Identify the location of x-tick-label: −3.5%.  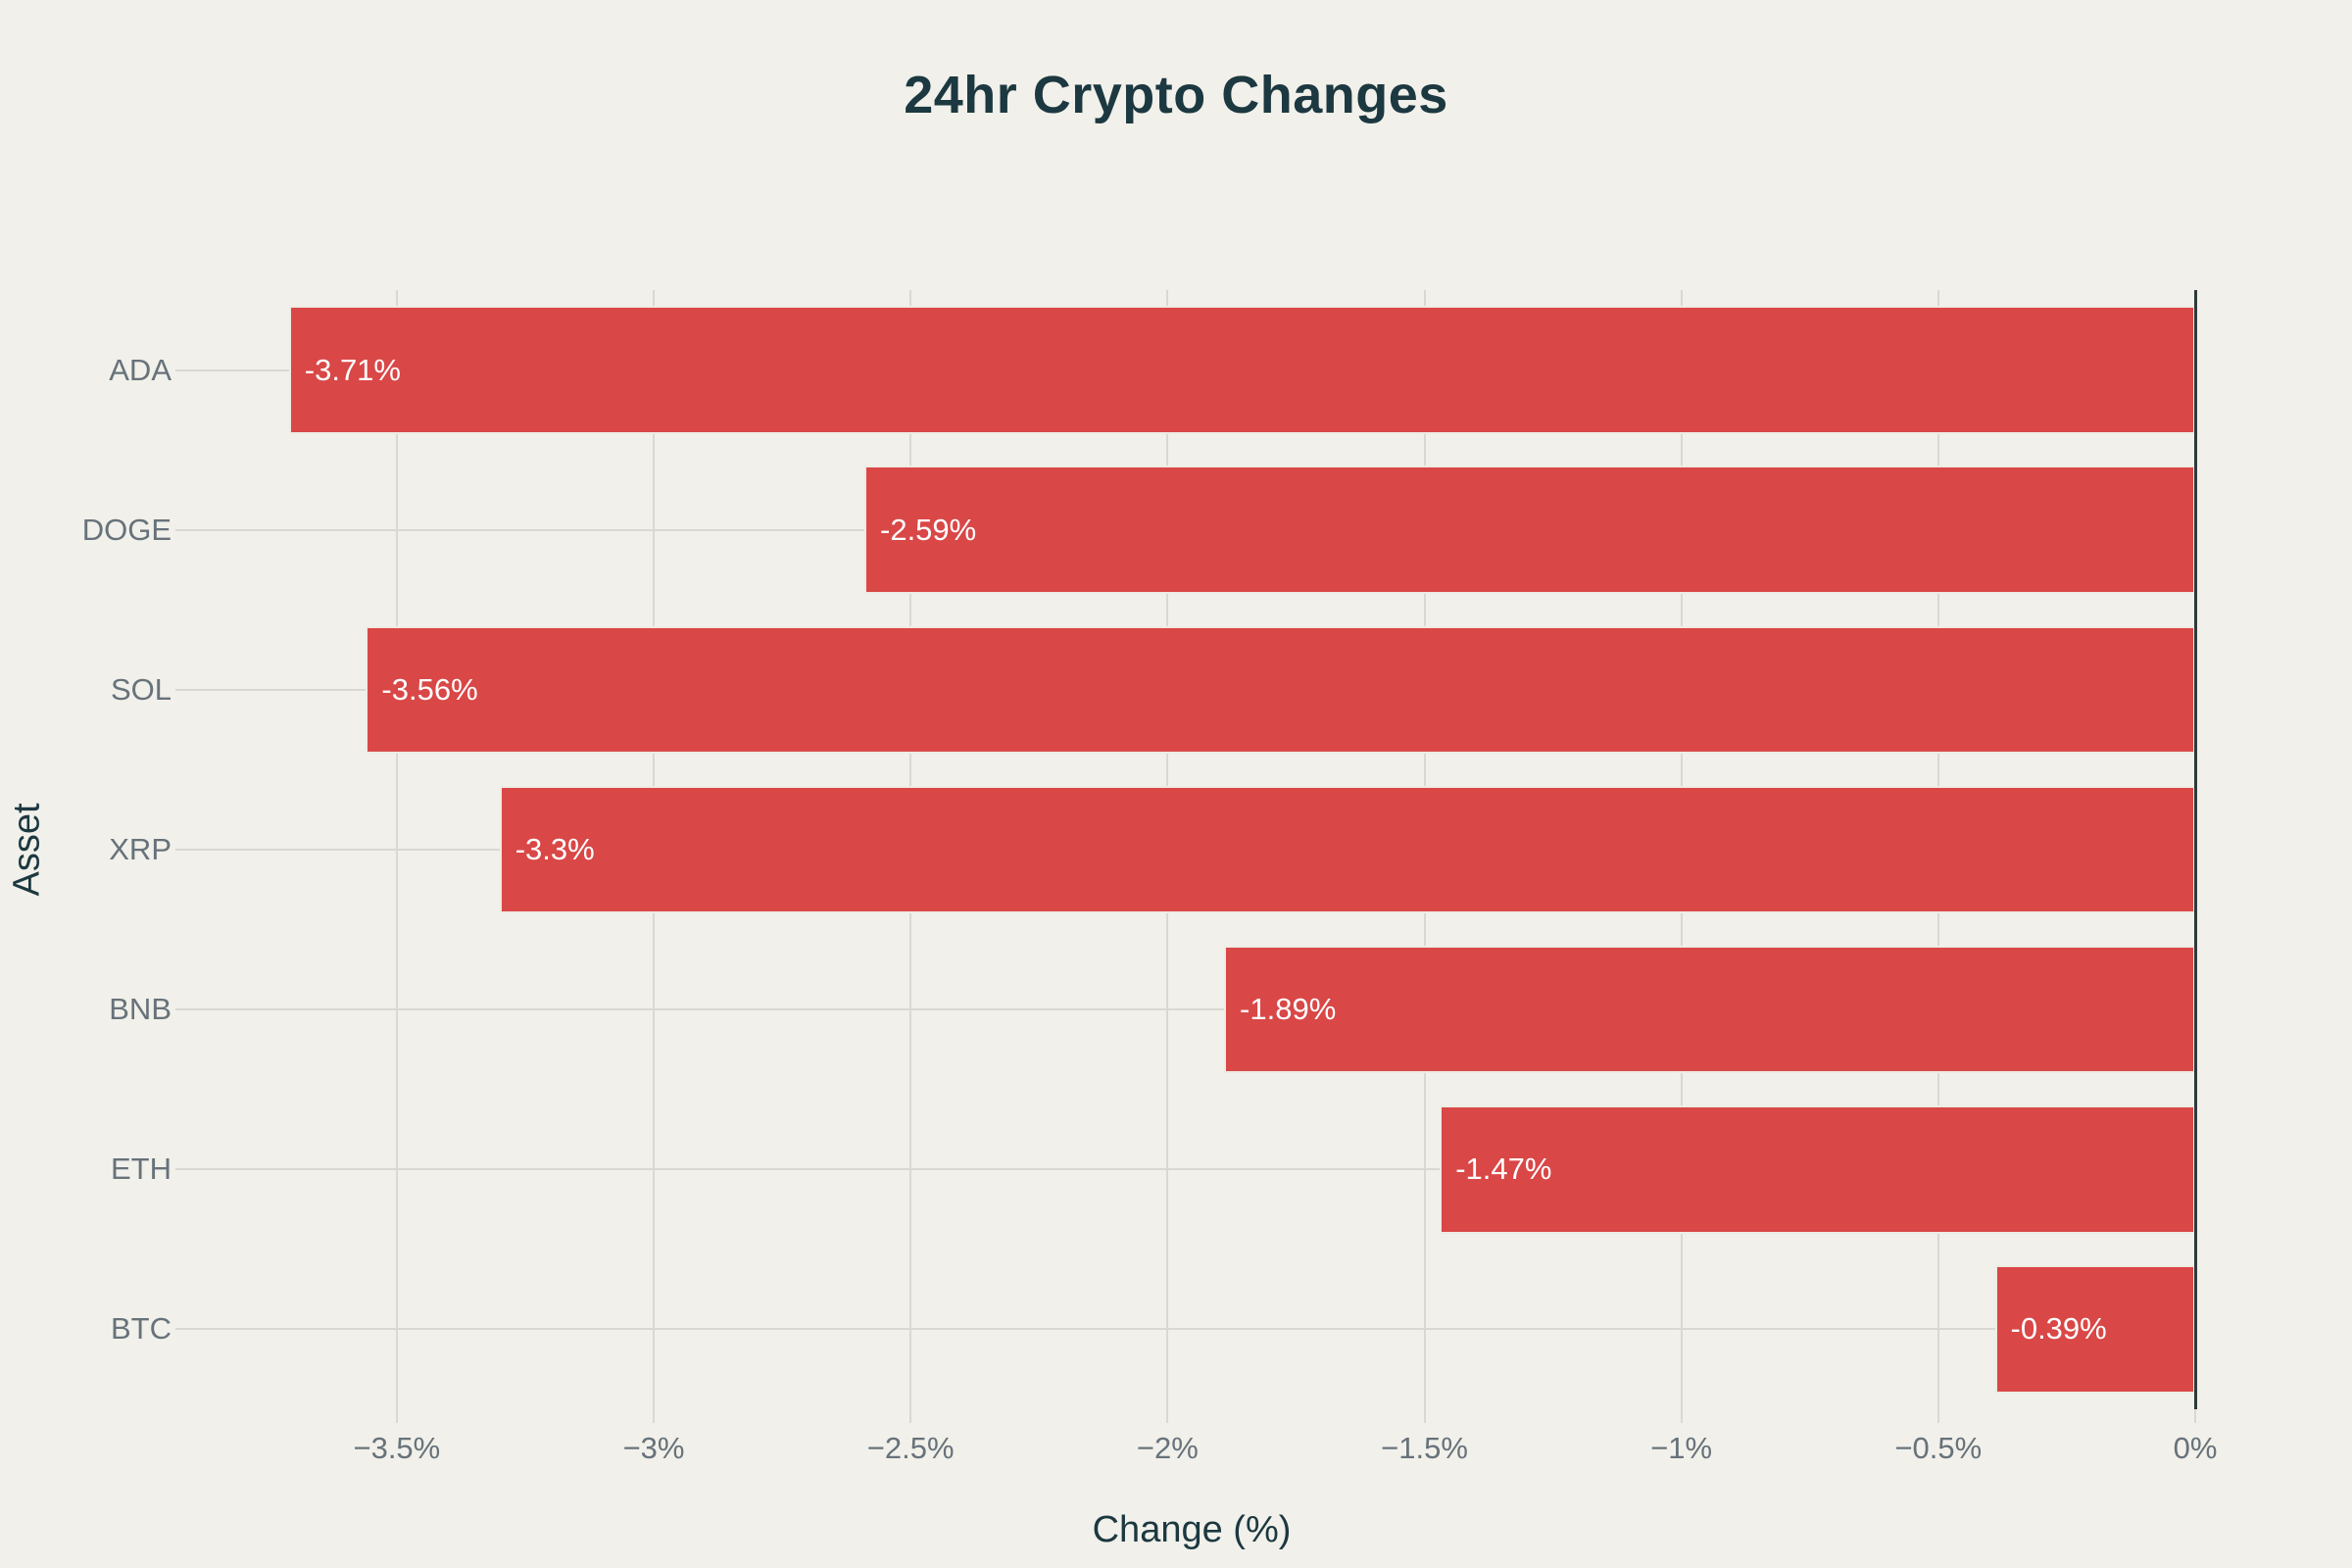
(397, 1448).